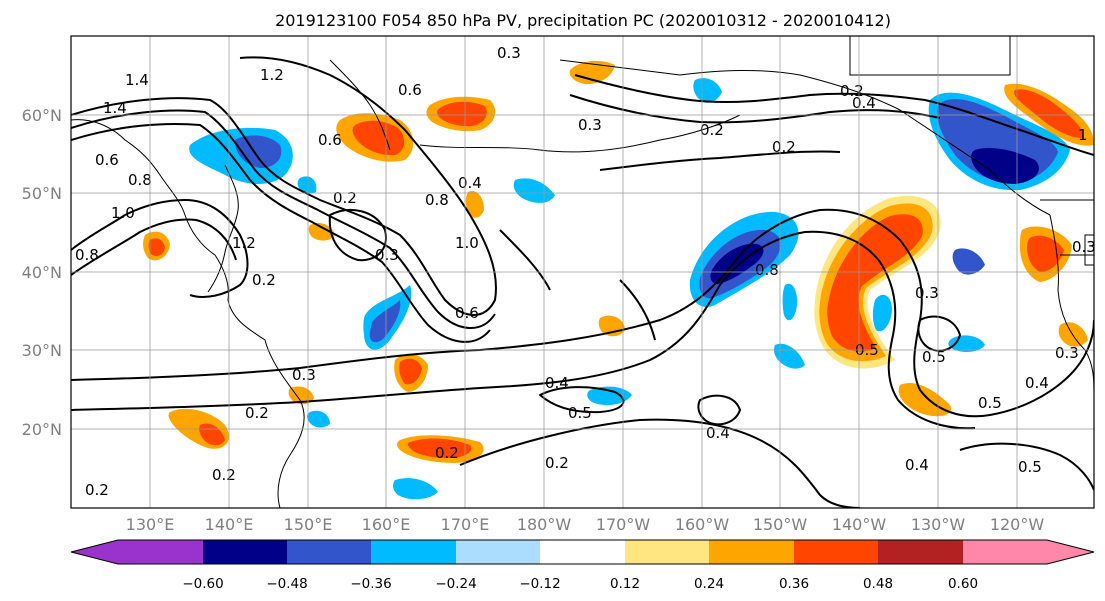 The height and width of the screenshot is (601, 1105). I want to click on coastline-arctic-edge, so click(930, 56).